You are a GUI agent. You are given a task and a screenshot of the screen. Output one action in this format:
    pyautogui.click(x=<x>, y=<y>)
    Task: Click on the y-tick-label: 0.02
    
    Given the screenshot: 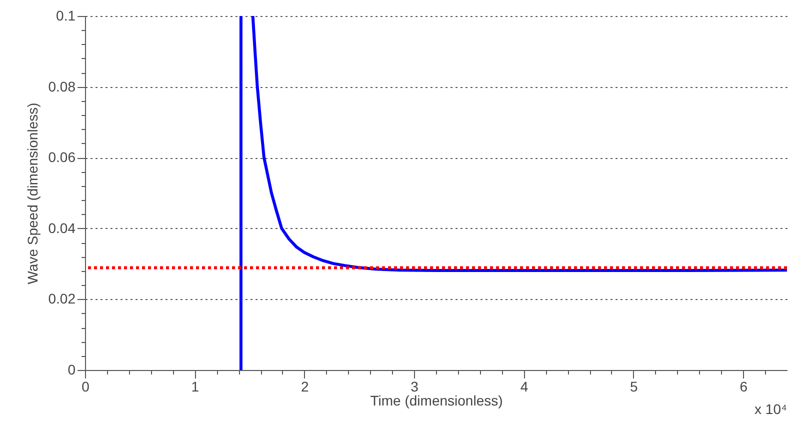 What is the action you would take?
    pyautogui.click(x=62, y=298)
    